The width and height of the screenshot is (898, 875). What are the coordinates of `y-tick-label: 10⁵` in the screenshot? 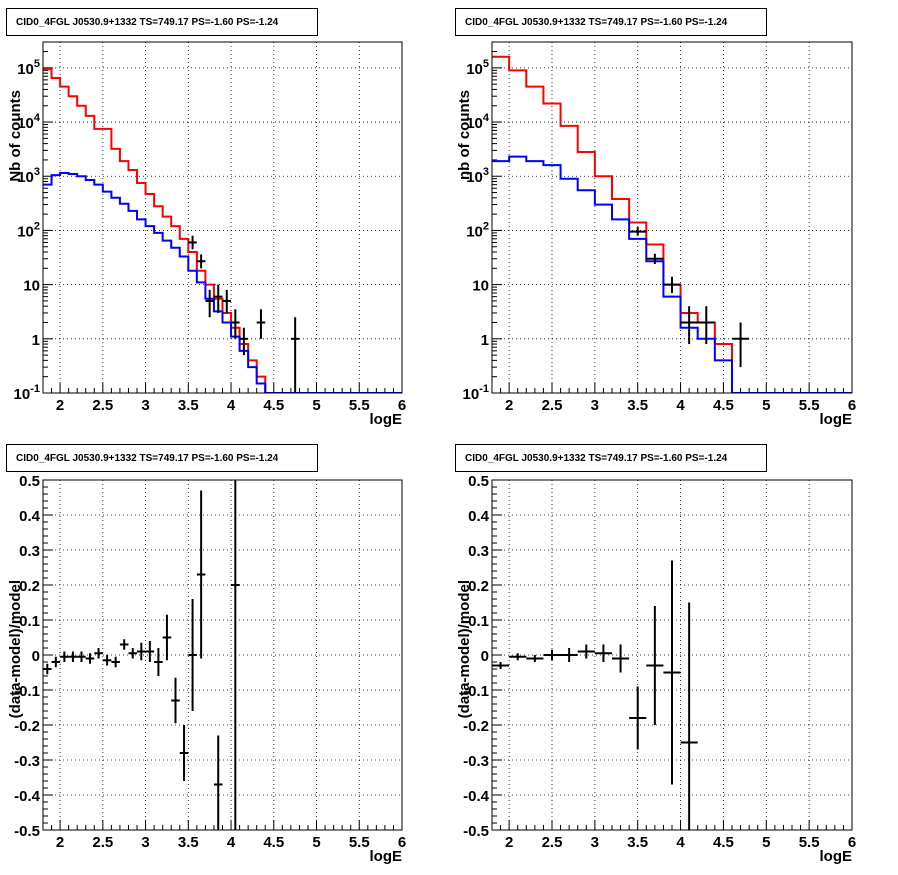 It's located at (28, 68).